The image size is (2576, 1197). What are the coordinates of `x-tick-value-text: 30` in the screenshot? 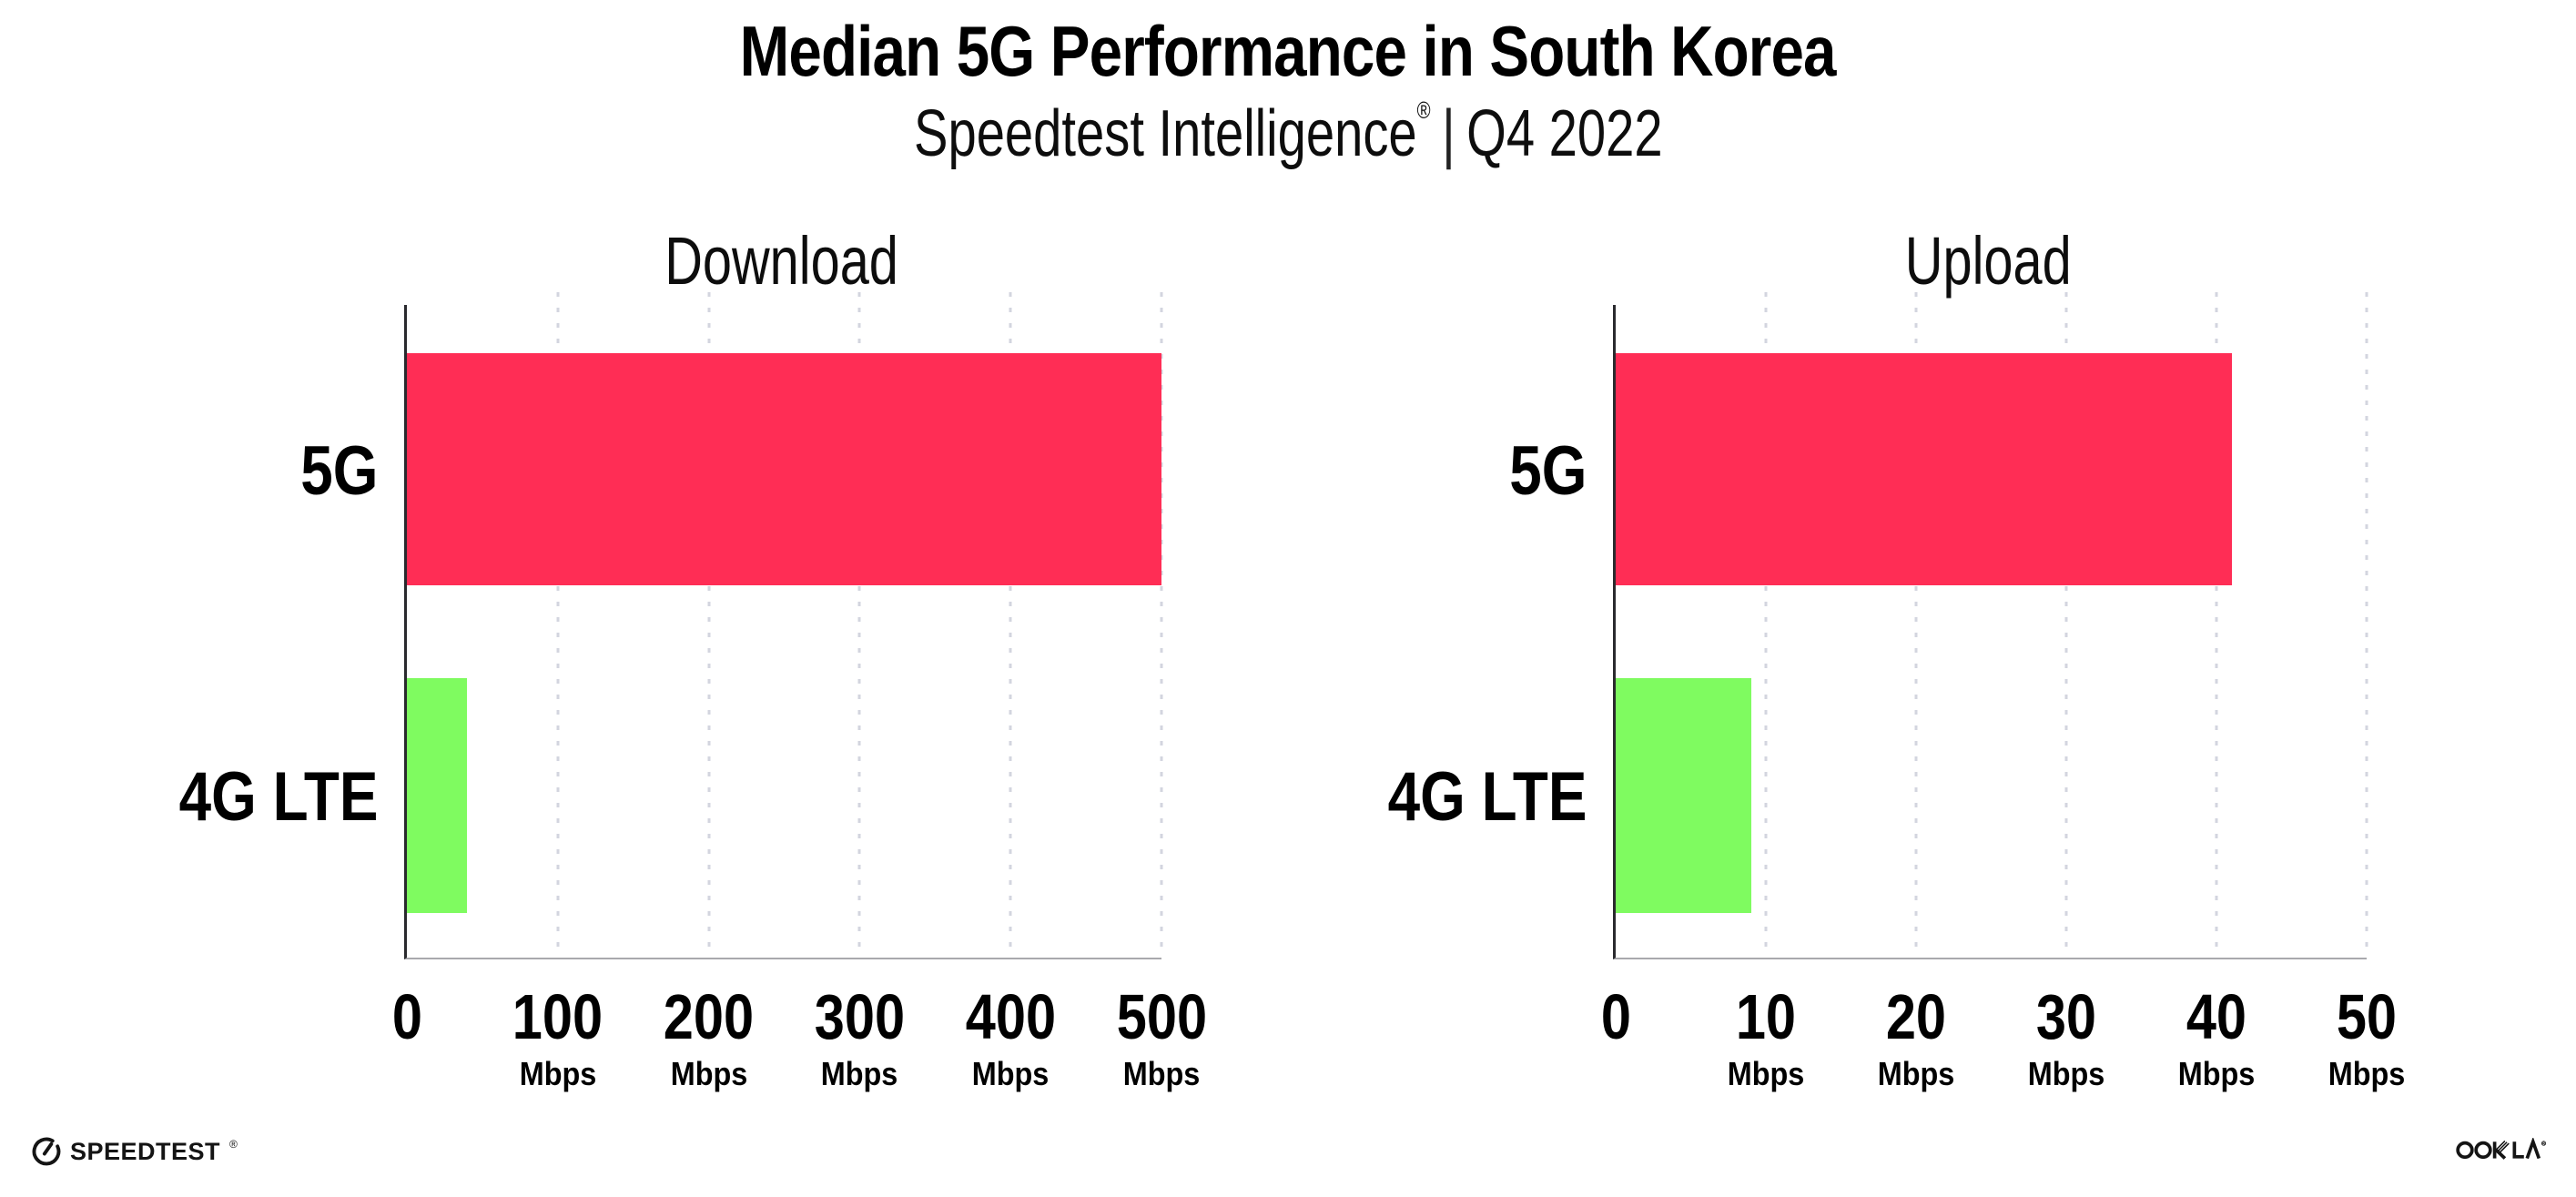 It's located at (2066, 1017).